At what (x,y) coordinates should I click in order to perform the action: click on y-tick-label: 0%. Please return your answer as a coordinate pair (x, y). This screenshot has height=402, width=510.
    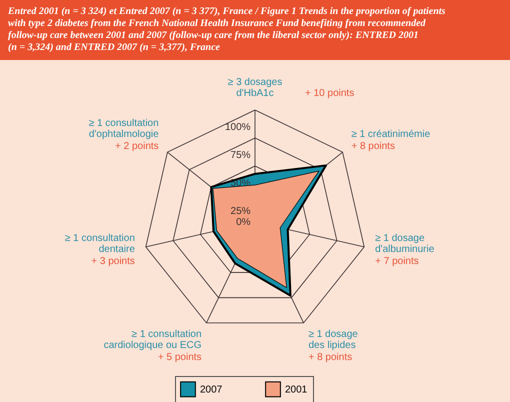
    Looking at the image, I should click on (243, 222).